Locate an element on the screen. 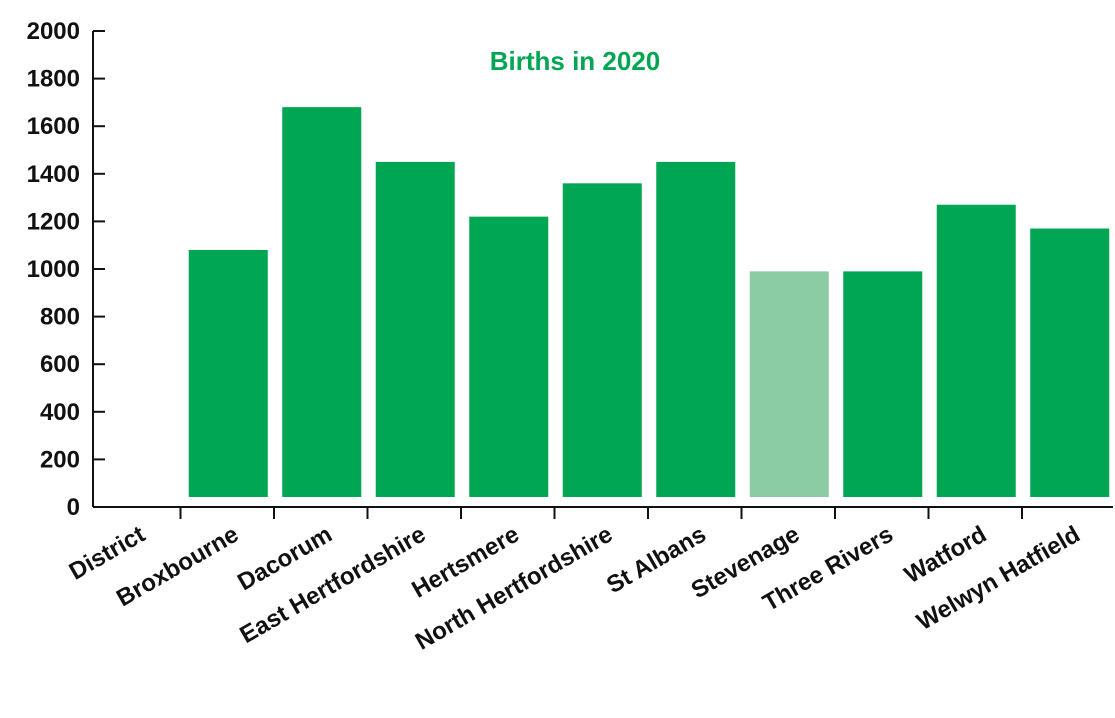 The width and height of the screenshot is (1115, 718). y-tick-label: 600 is located at coordinates (60, 364).